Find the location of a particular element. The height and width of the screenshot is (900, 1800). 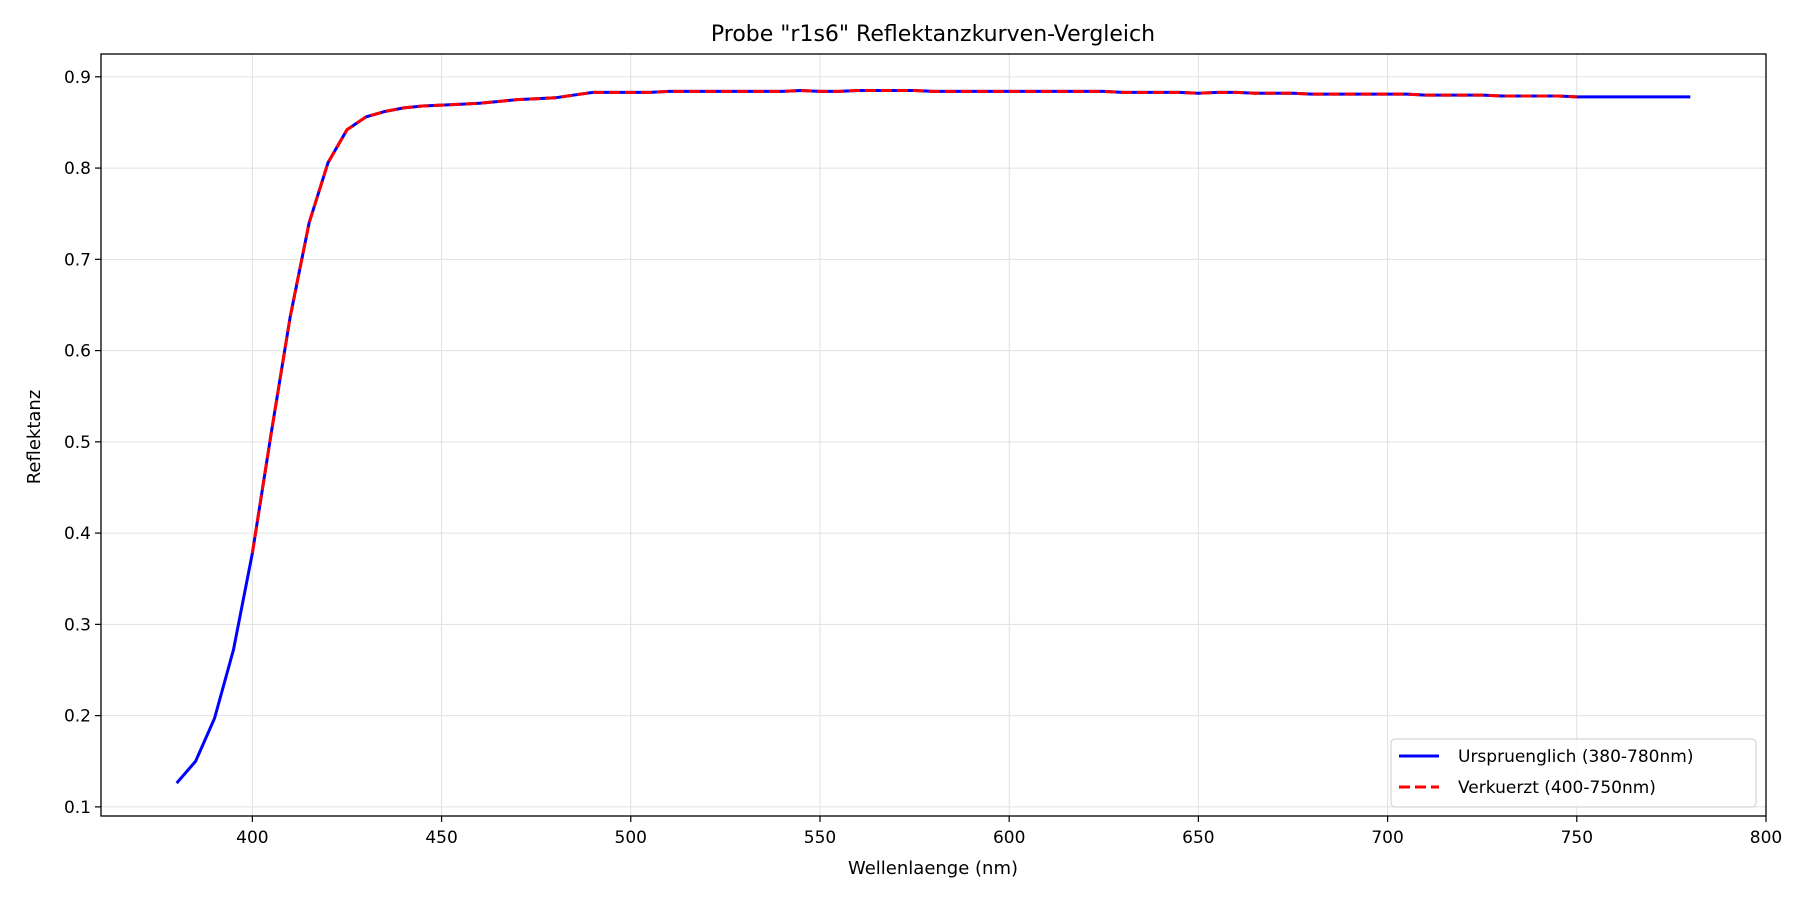

y-tick-label: 0.5 is located at coordinates (77, 443).